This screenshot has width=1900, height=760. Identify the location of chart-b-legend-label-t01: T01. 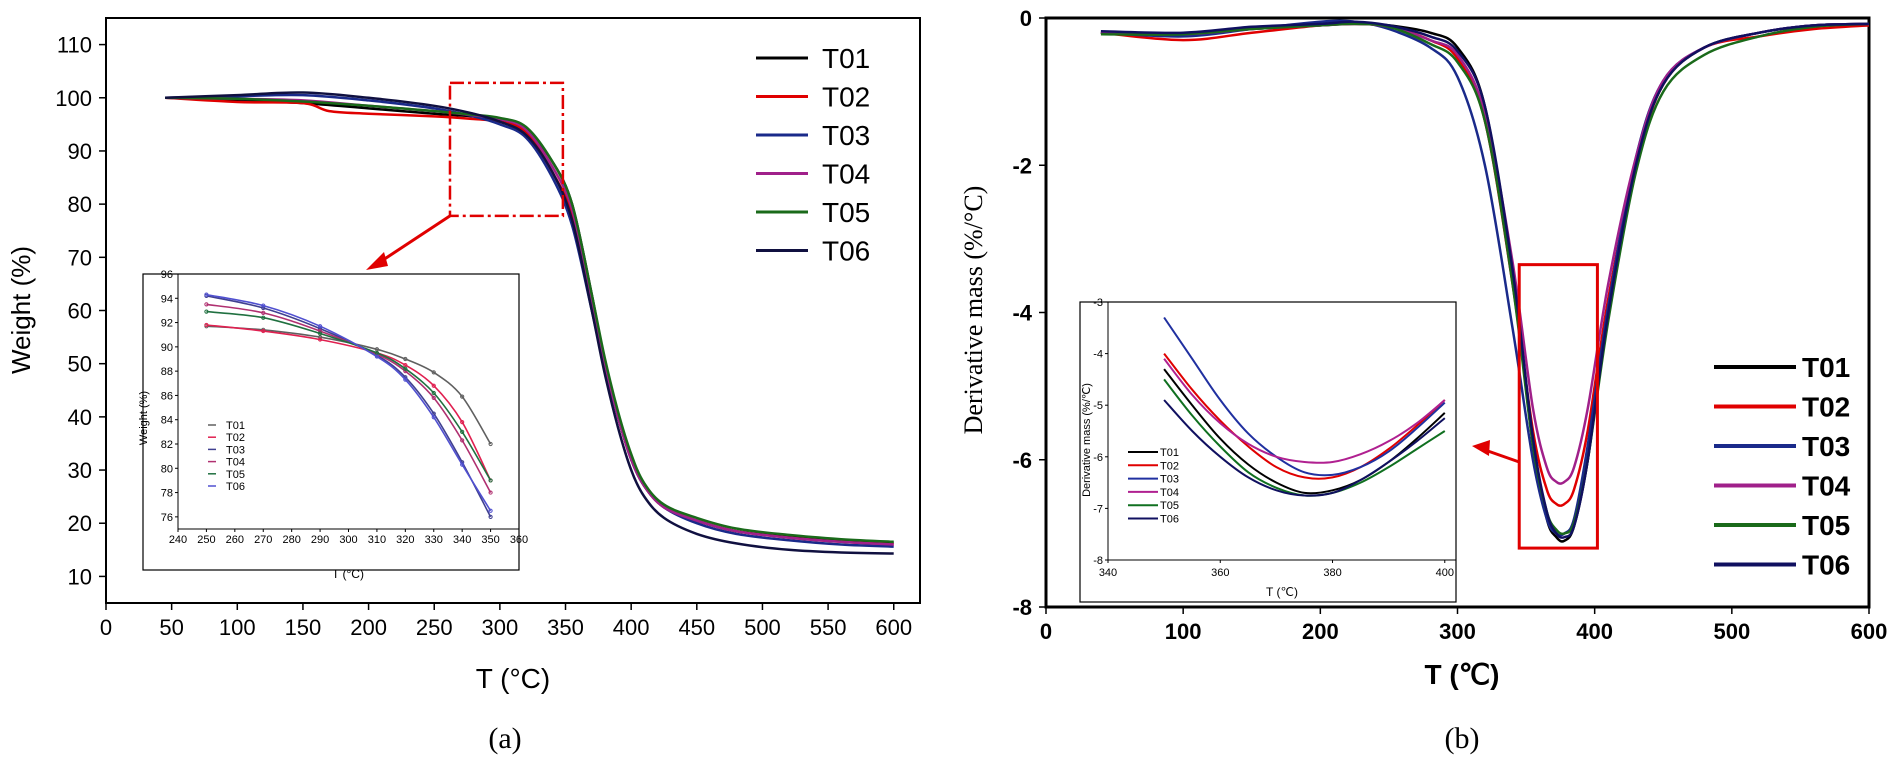
(1826, 367).